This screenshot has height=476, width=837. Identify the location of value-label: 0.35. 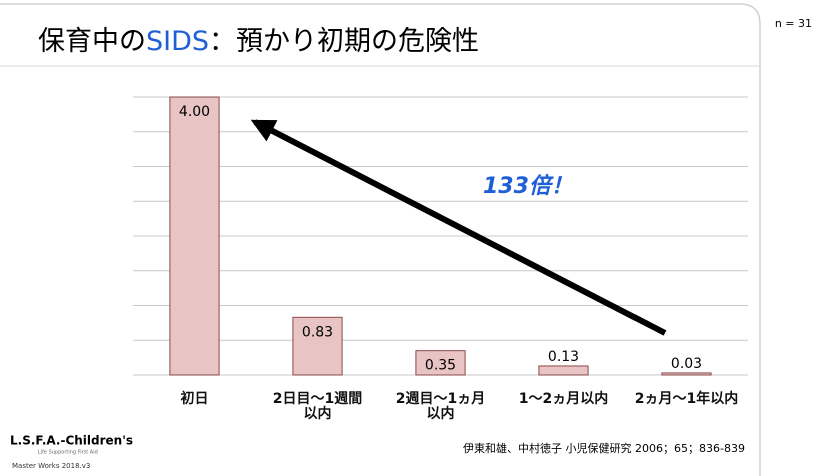
(440, 366).